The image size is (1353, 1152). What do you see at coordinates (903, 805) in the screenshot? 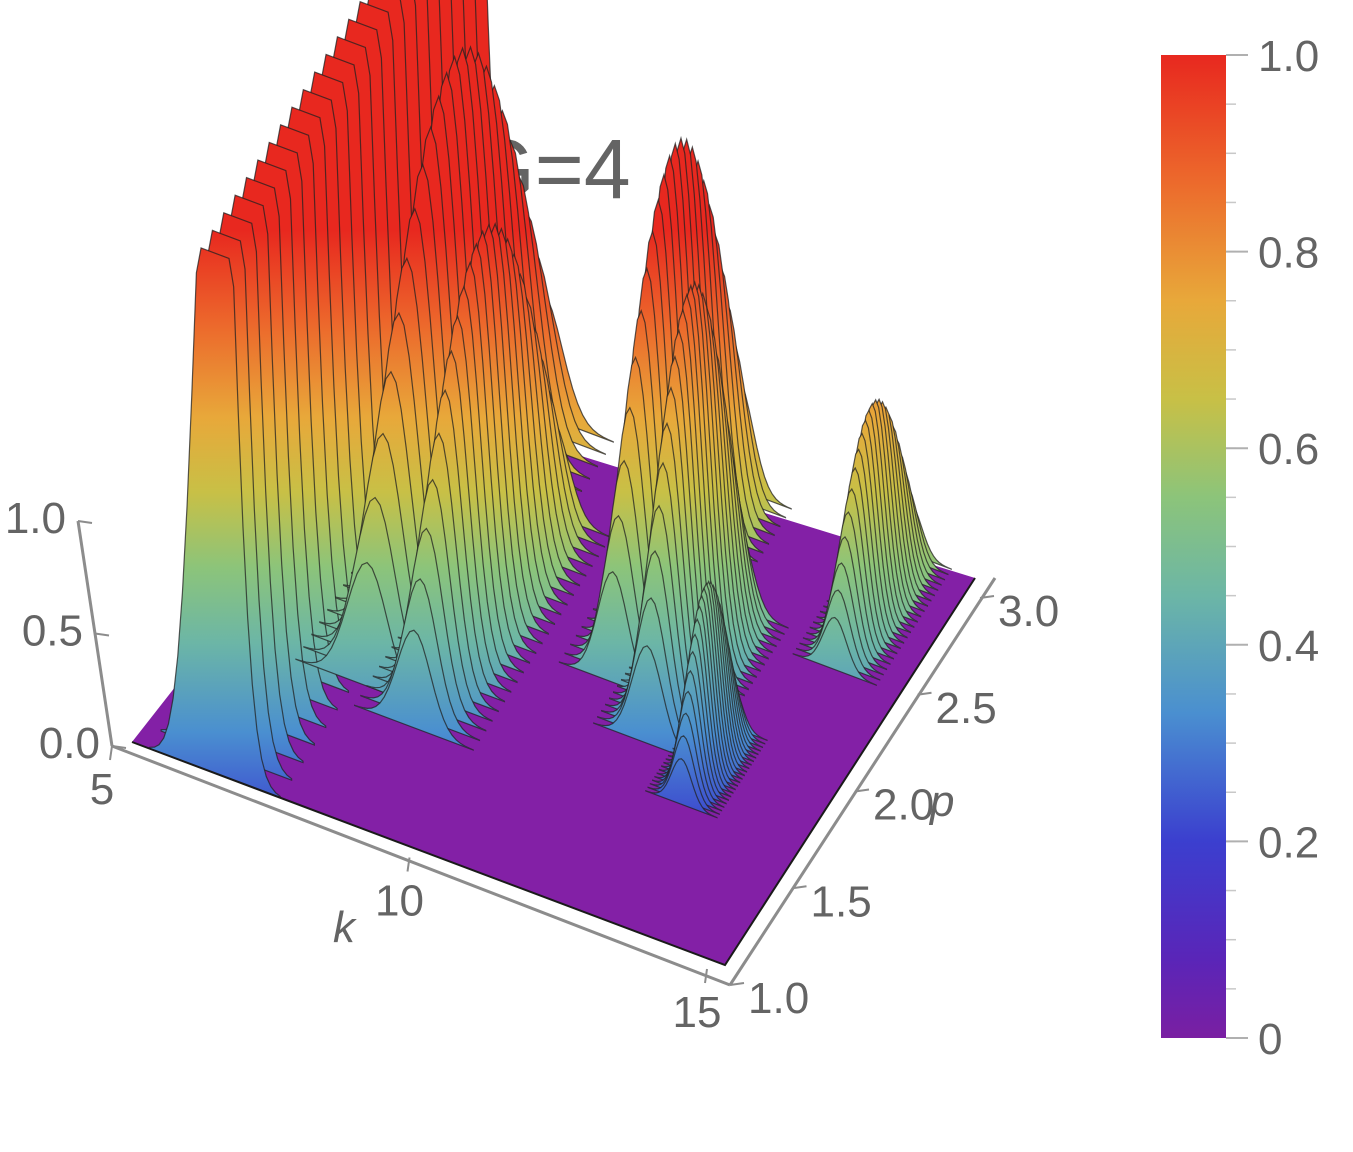
I see `p-tick-label: 2.0` at bounding box center [903, 805].